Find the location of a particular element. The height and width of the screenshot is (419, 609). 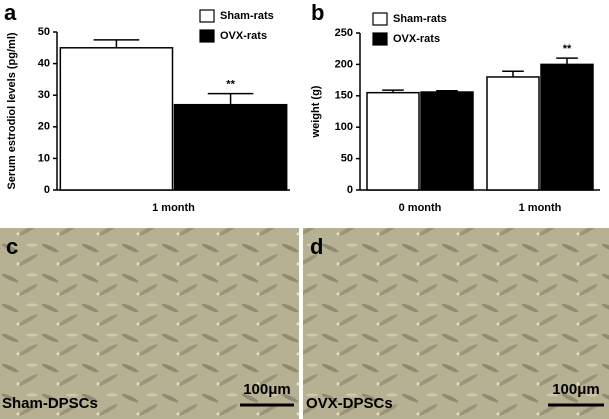

y-tick-label: 40 is located at coordinates (44, 64).